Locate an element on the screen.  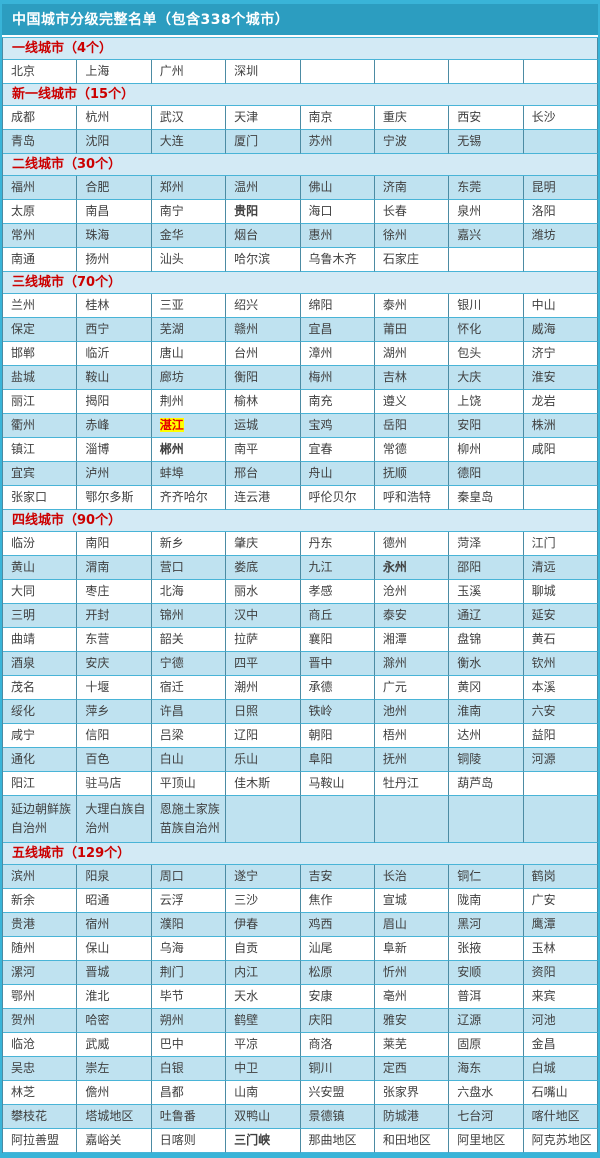
city-cell: 河源 is located at coordinates (560, 760).